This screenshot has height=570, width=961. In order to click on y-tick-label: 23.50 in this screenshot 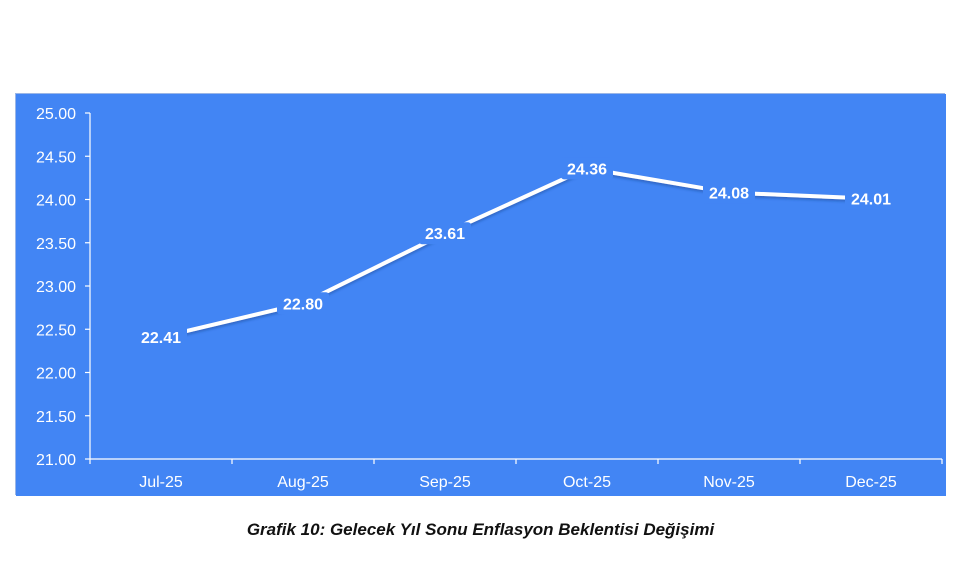, I will do `click(56, 244)`.